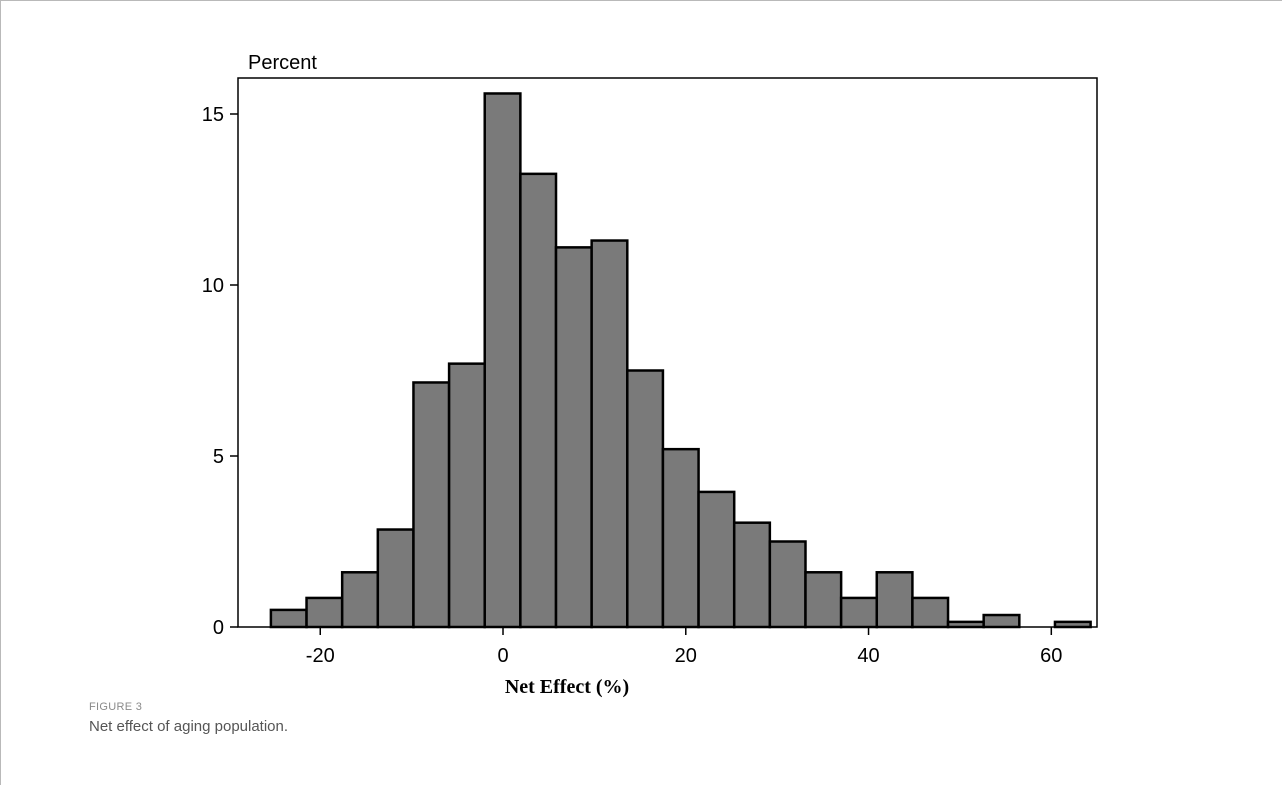  What do you see at coordinates (868, 656) in the screenshot?
I see `x-tick-label: 40` at bounding box center [868, 656].